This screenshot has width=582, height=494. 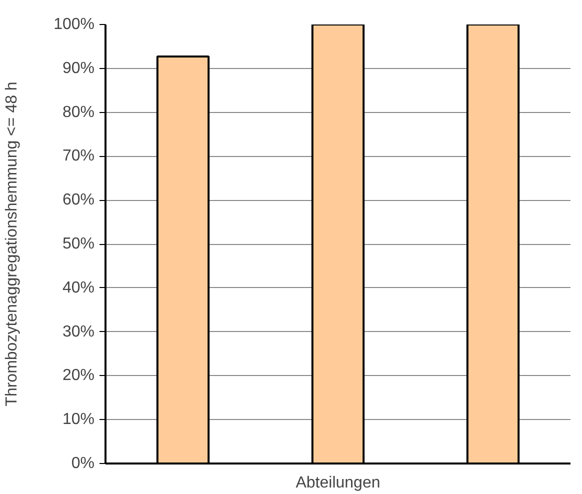 I want to click on y-tick-label: 20%, so click(x=78, y=375).